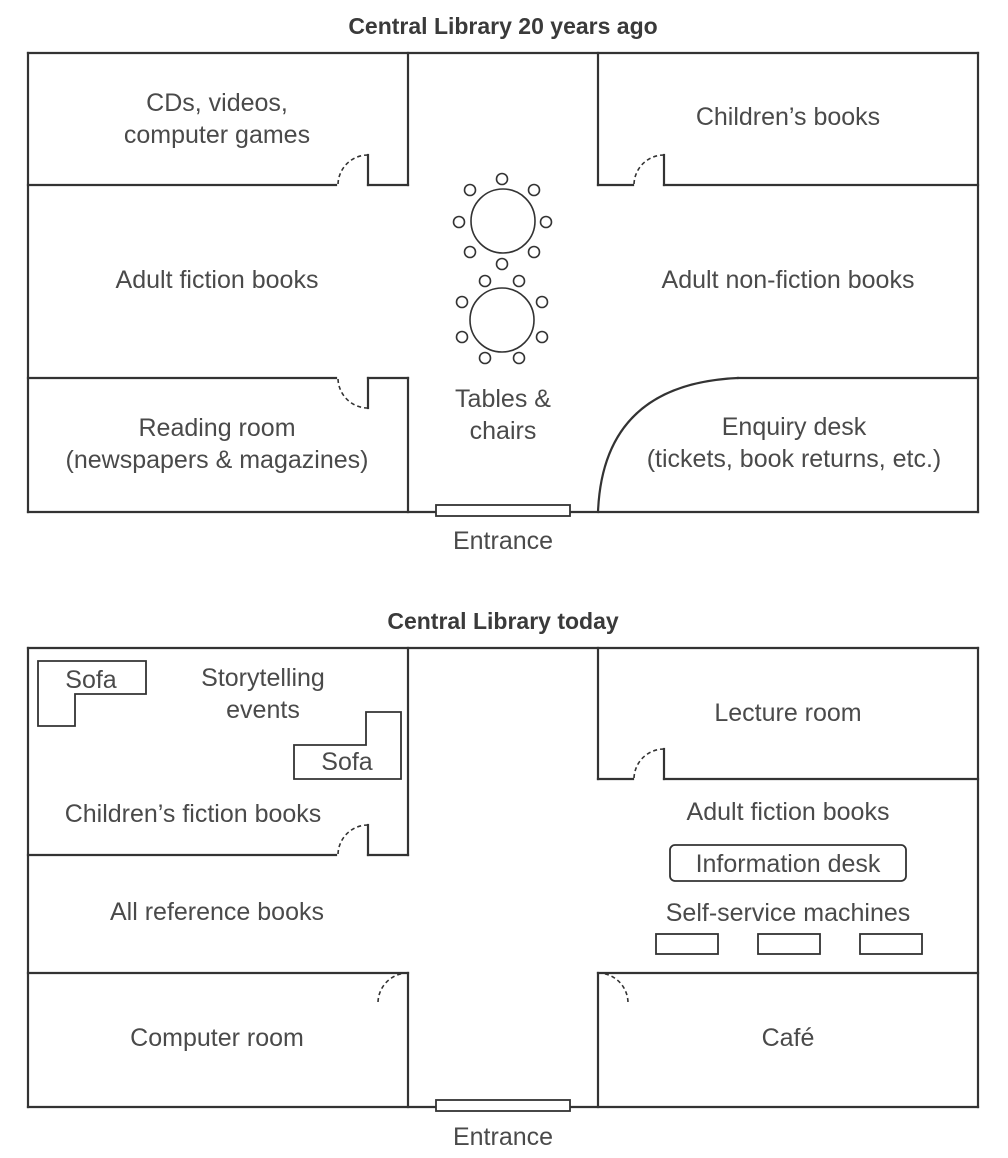 The width and height of the screenshot is (1008, 1158). I want to click on past-childrens-door, so click(649, 170).